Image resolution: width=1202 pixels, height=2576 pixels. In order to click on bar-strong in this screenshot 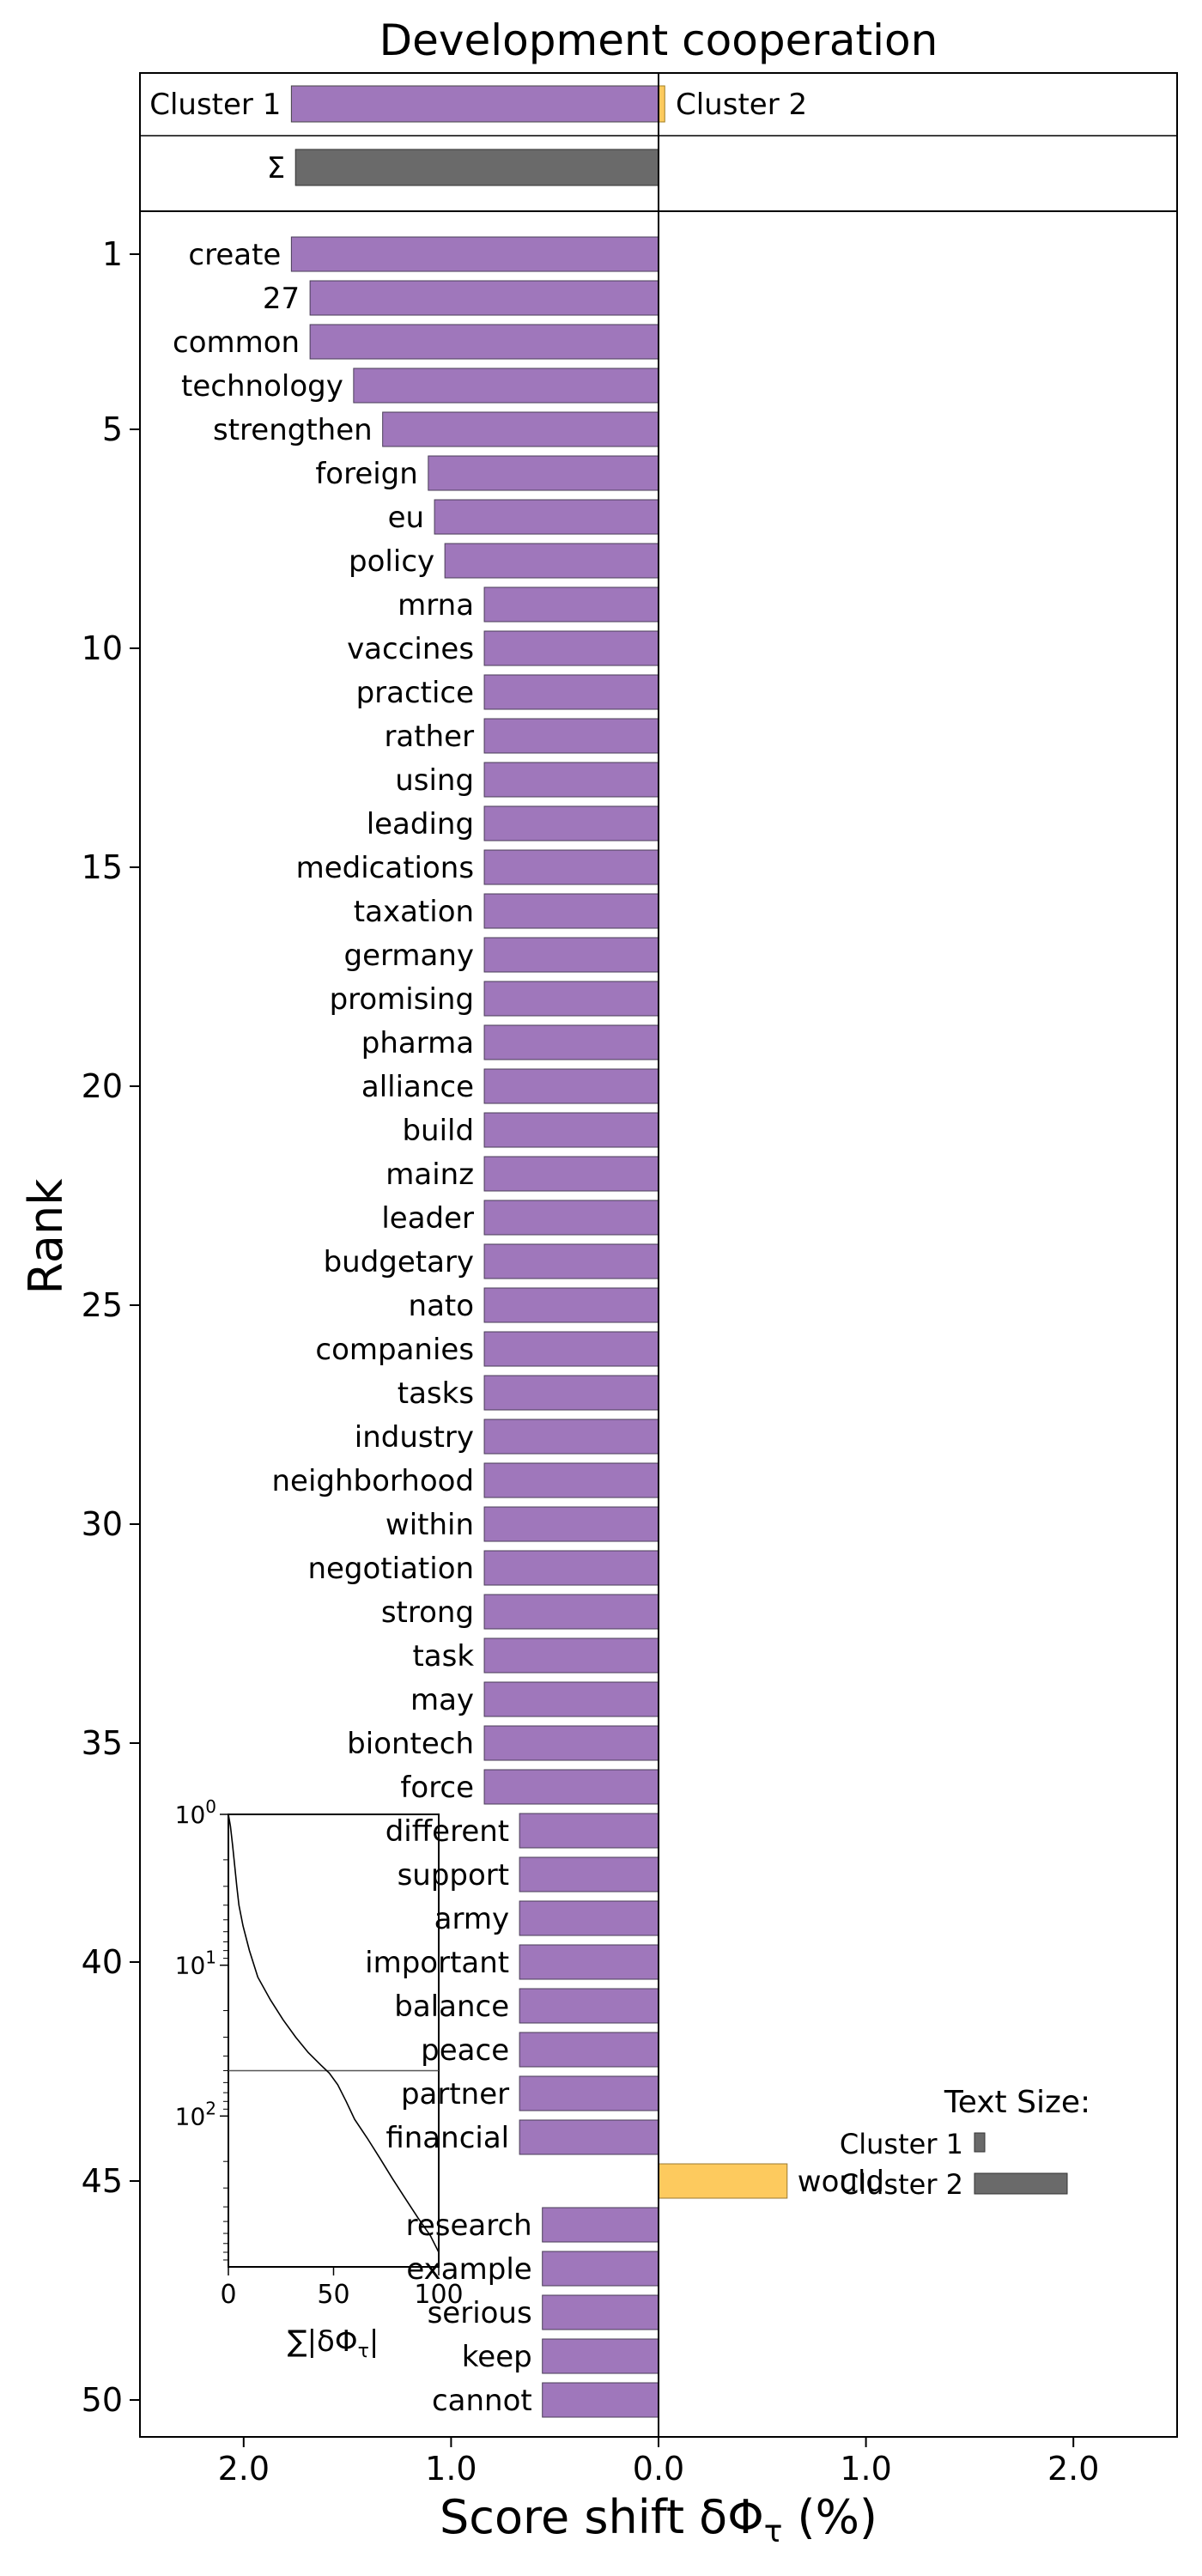, I will do `click(571, 1612)`.